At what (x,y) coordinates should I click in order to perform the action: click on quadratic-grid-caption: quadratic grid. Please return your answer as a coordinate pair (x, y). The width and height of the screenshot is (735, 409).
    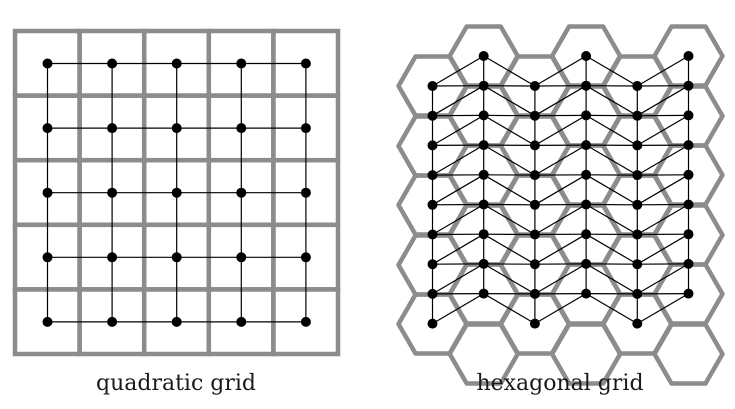
    Looking at the image, I should click on (176, 383).